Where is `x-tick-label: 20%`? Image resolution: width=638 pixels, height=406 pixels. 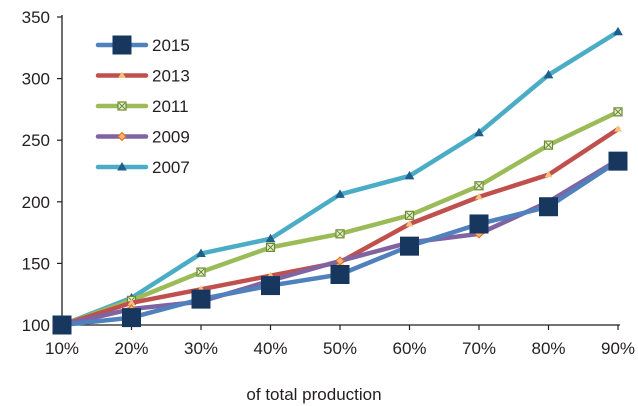
x-tick-label: 20% is located at coordinates (131, 348).